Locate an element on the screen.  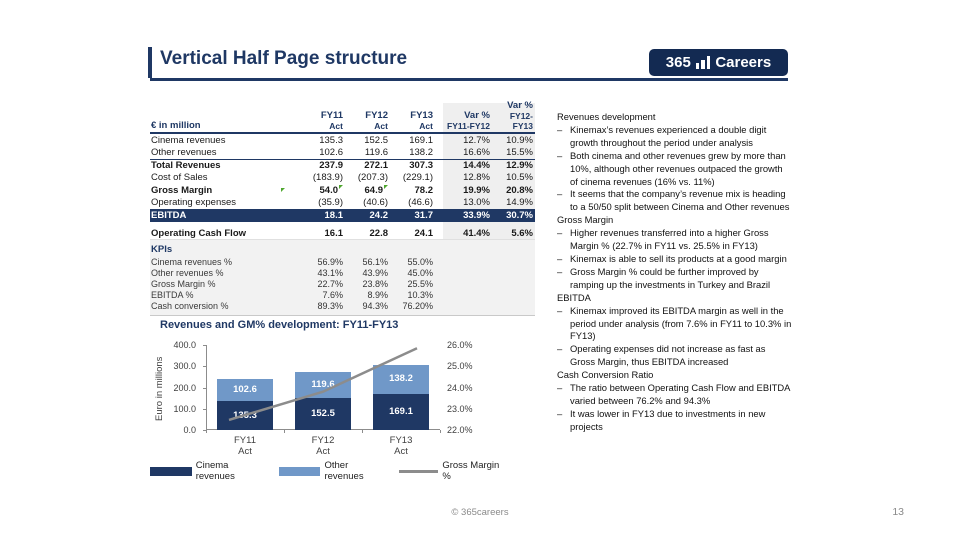
row-label: Cost of Sales is located at coordinates (179, 178).